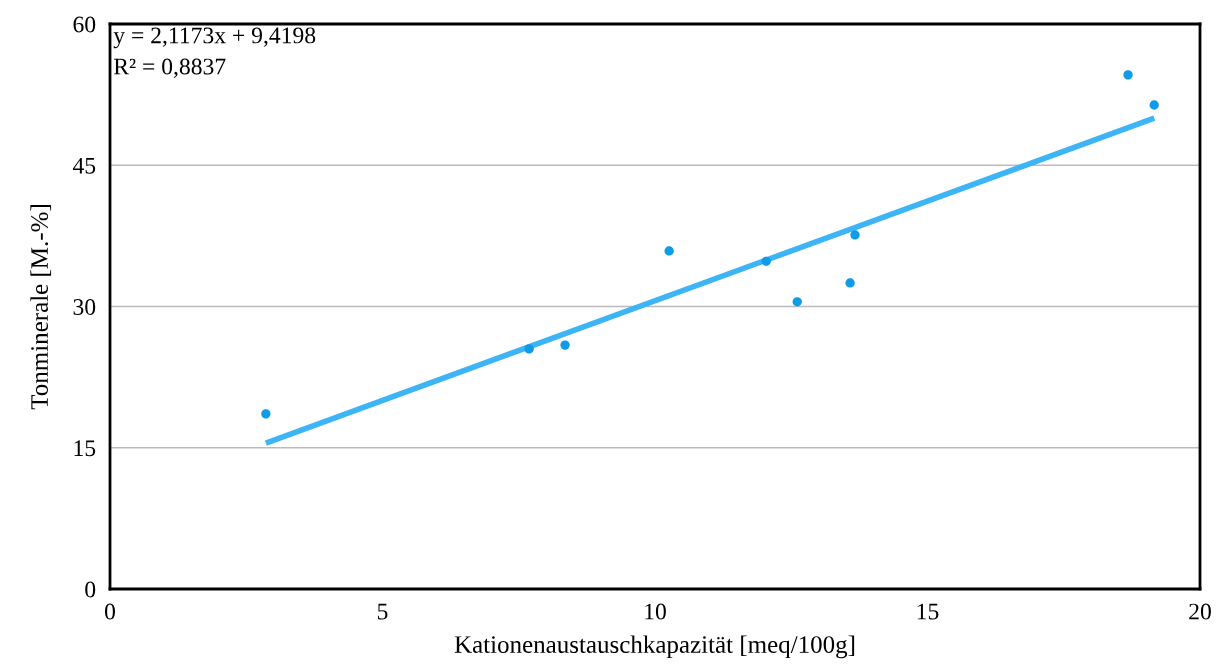  Describe the element at coordinates (110, 611) in the screenshot. I see `x-tick-label: 0` at that location.